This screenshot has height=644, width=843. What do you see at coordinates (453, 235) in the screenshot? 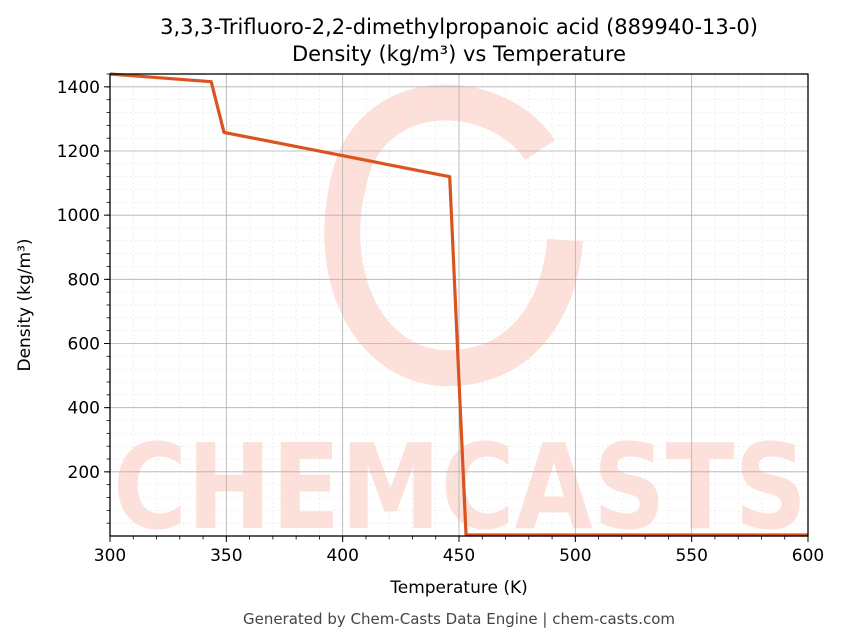
I see `watermark-logo` at bounding box center [453, 235].